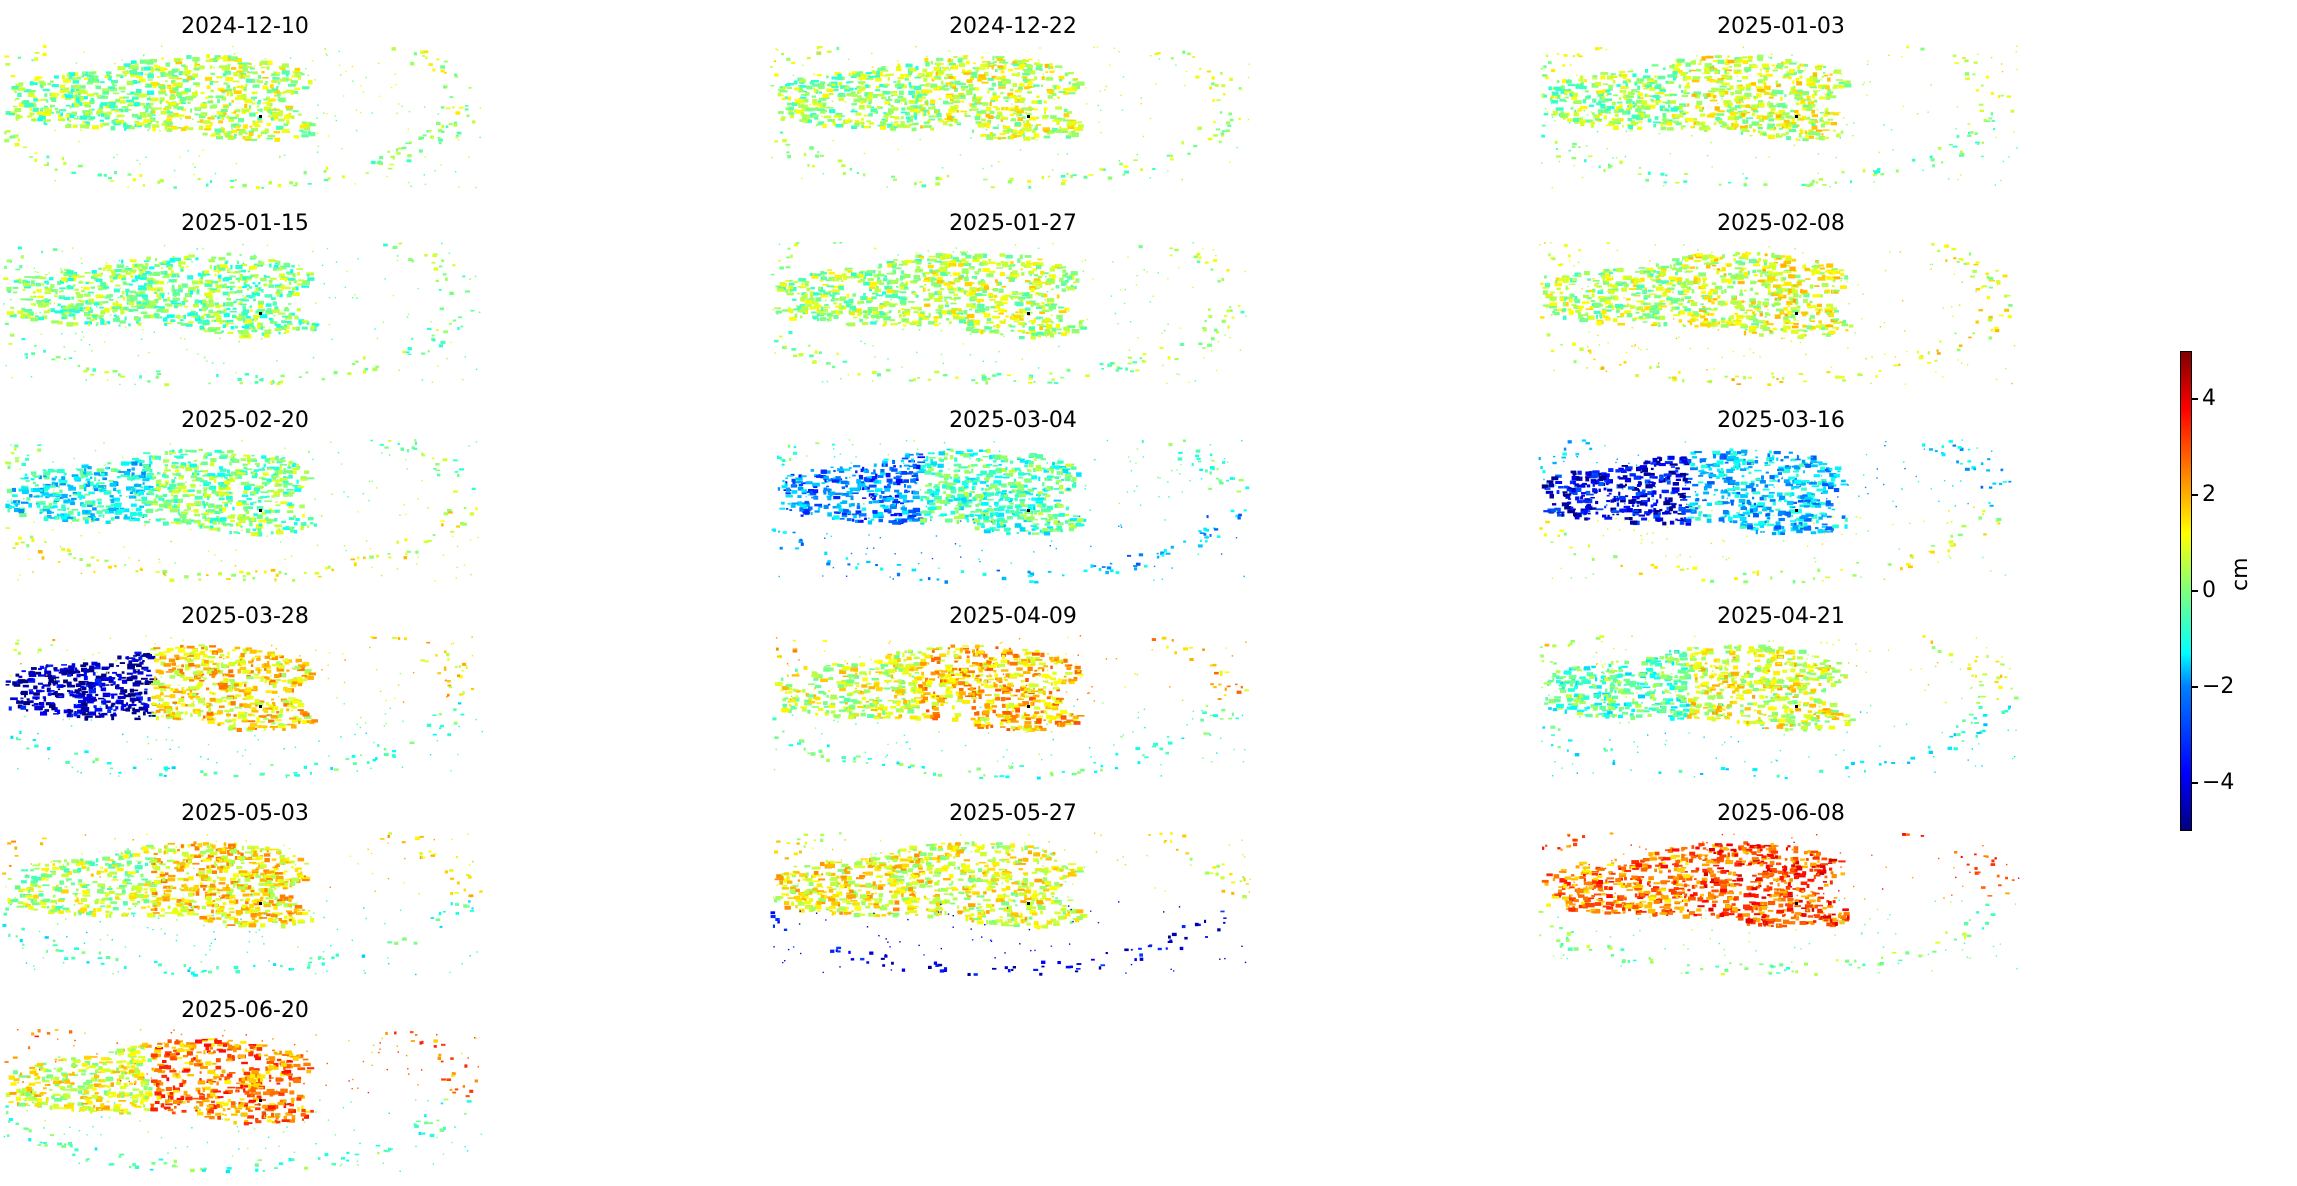 Image resolution: width=2297 pixels, height=1186 pixels. What do you see at coordinates (245, 1010) in the screenshot?
I see `panel-title: 2025-06-20` at bounding box center [245, 1010].